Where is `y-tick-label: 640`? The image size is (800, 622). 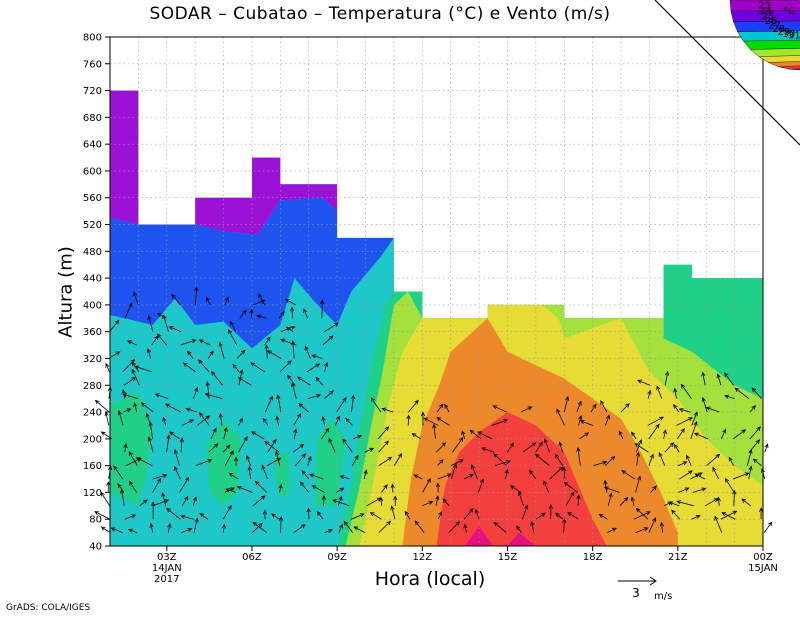 y-tick-label: 640 is located at coordinates (92, 145).